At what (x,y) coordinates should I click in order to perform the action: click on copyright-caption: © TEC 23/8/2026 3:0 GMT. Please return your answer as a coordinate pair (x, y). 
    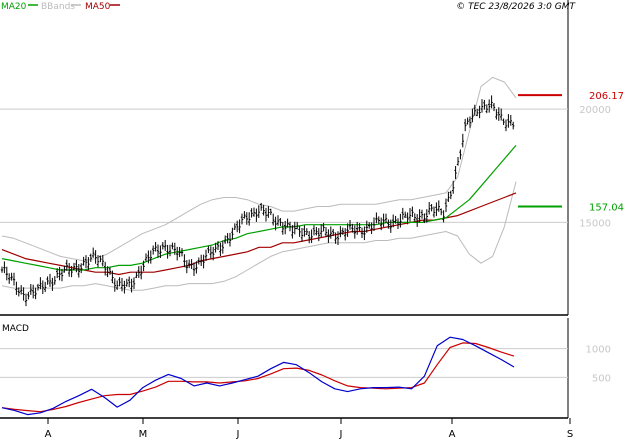
    Looking at the image, I should click on (516, 7).